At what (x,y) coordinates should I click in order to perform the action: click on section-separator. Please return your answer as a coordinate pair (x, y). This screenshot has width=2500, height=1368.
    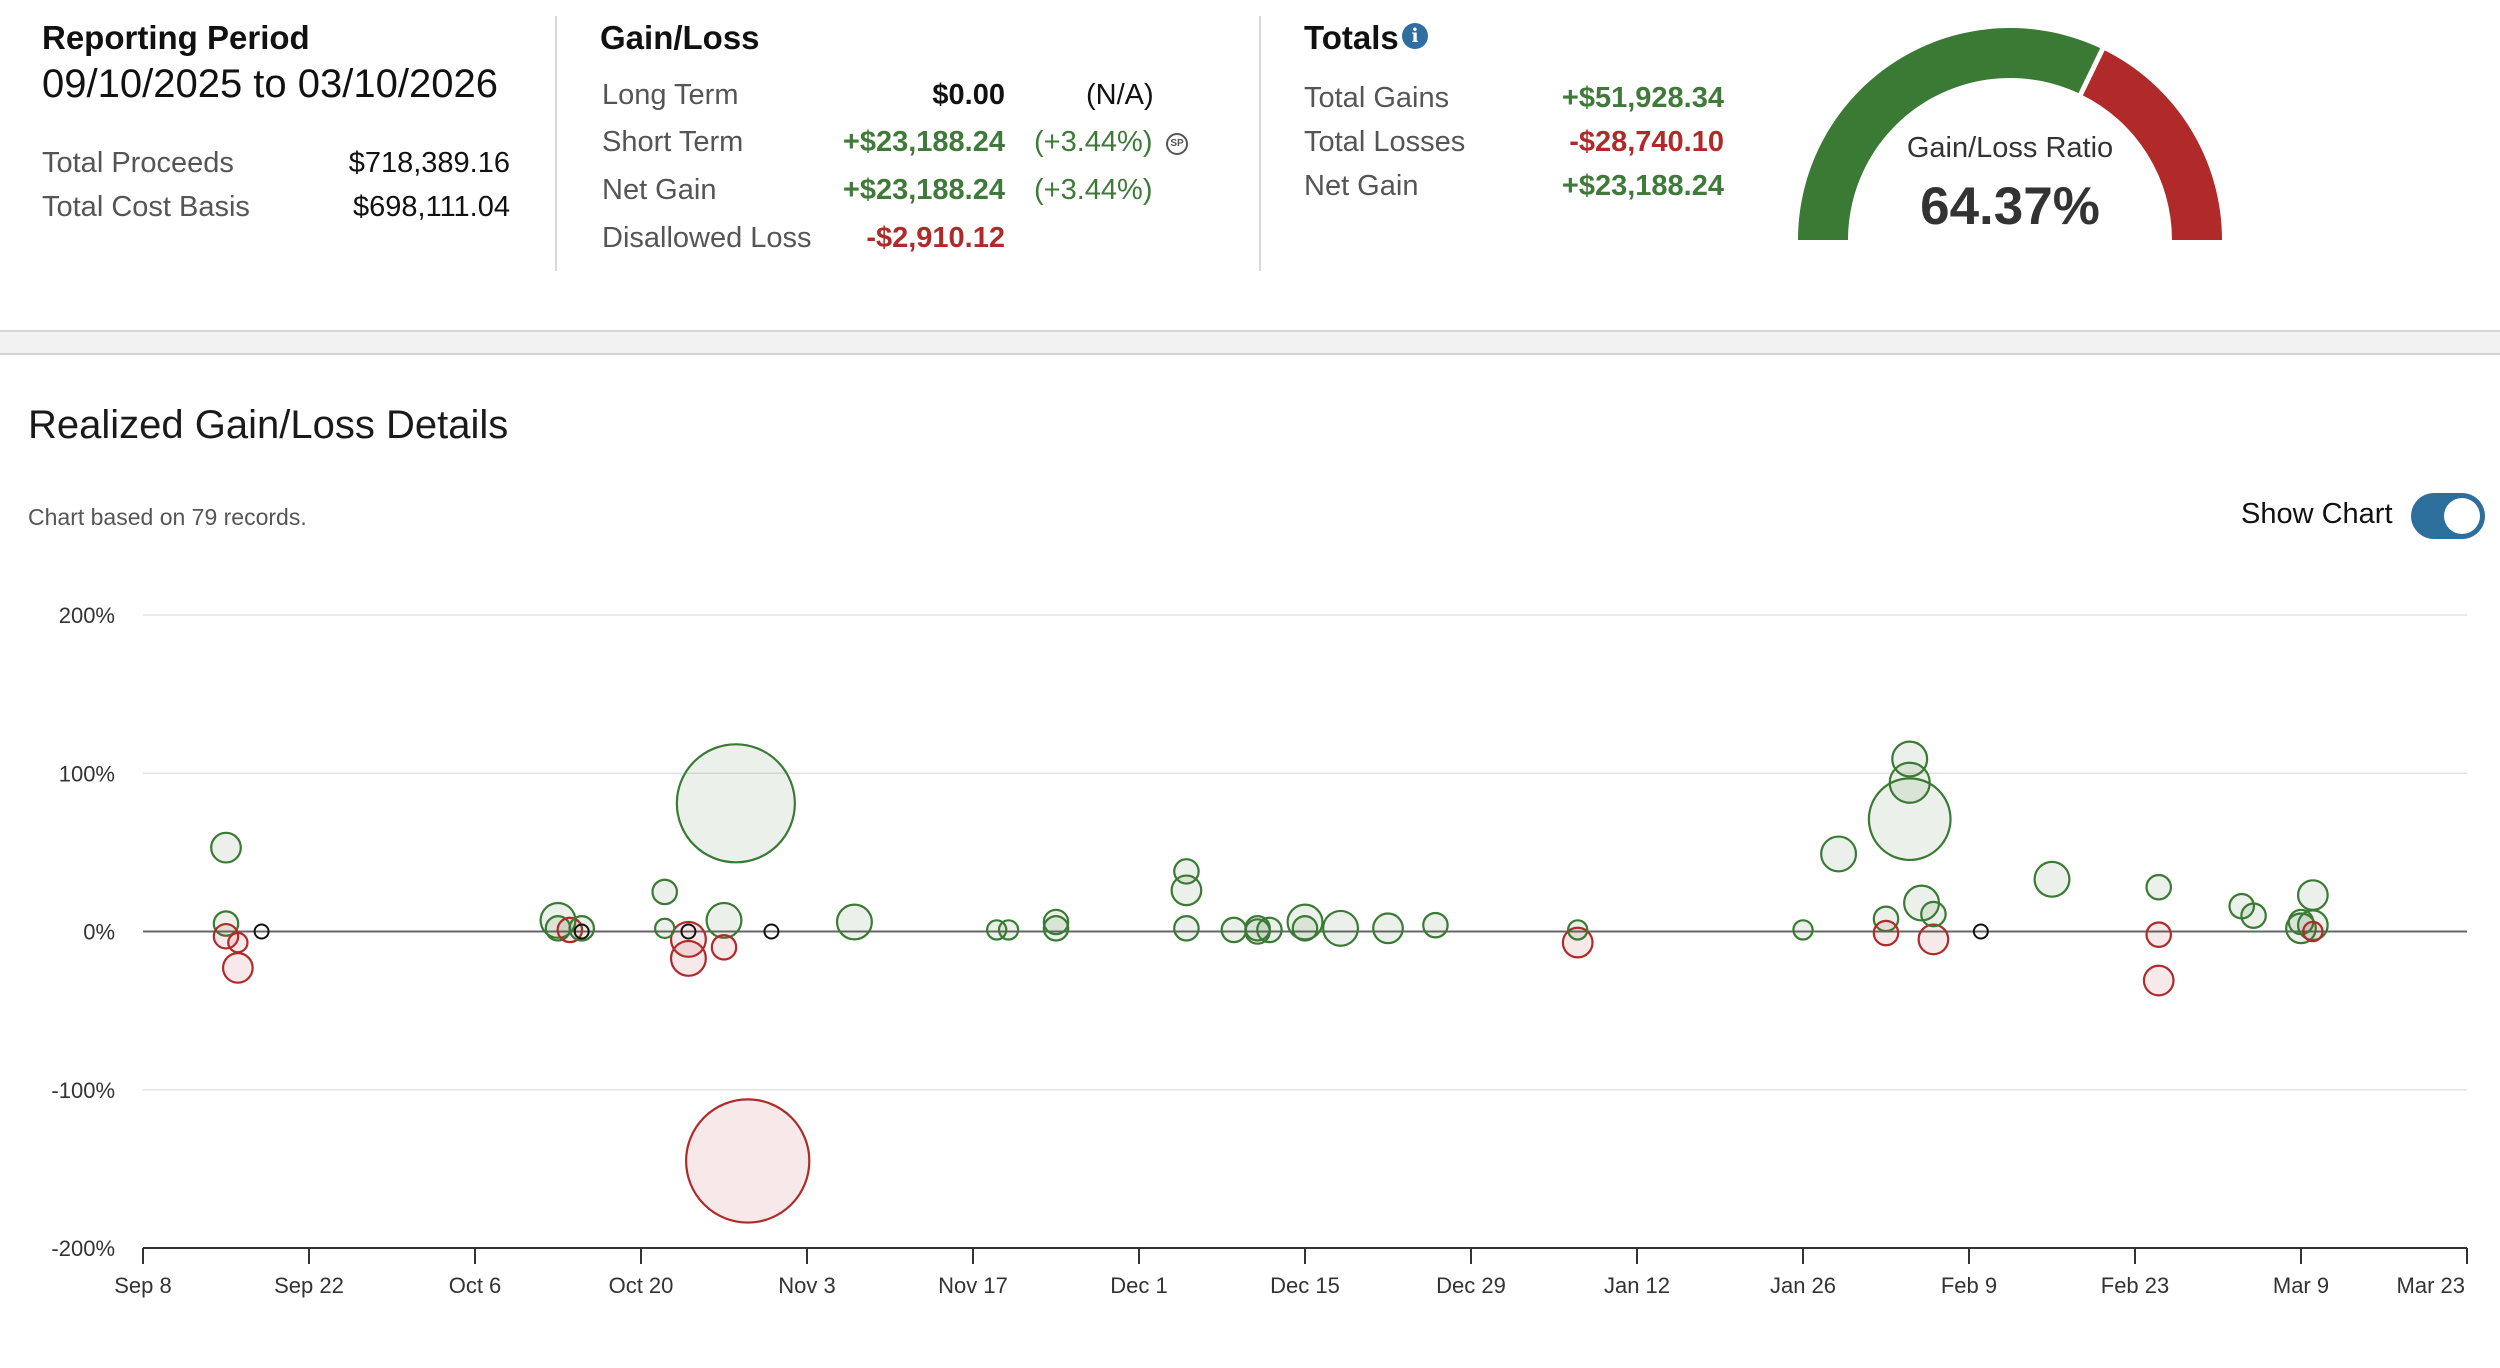
    Looking at the image, I should click on (1250, 342).